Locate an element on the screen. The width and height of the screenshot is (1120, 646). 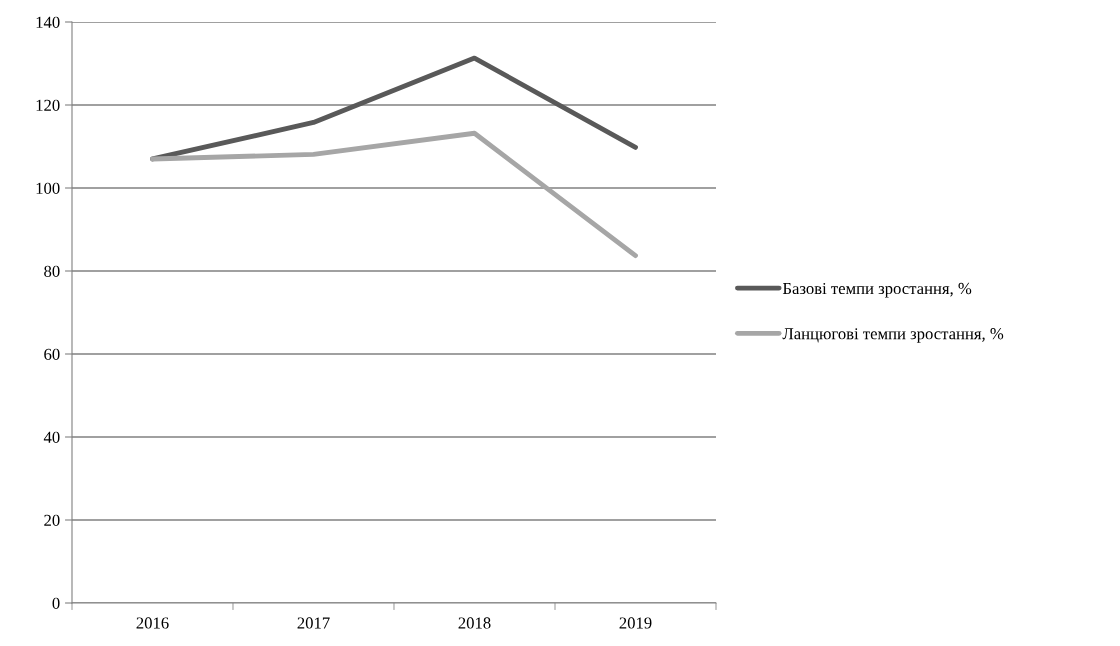
y-tick-label: 20 is located at coordinates (52, 520).